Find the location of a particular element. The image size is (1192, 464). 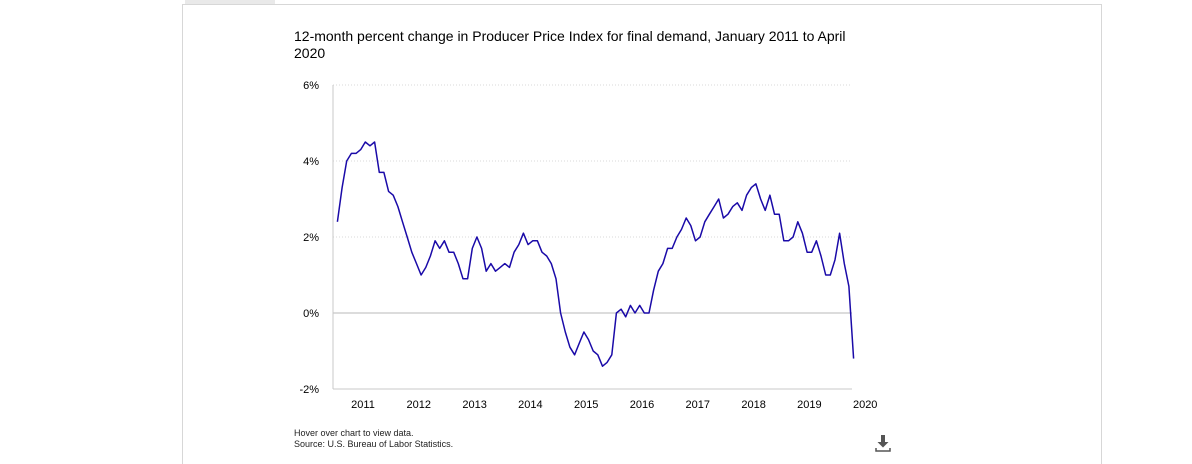

y-tick-label: 4% is located at coordinates (311, 162).